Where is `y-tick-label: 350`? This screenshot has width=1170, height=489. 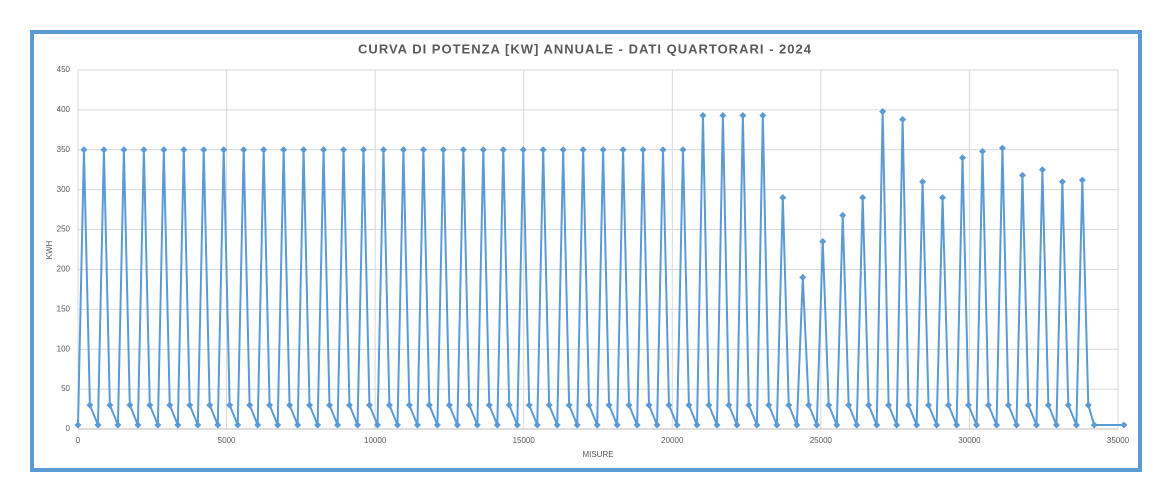
y-tick-label: 350 is located at coordinates (64, 149).